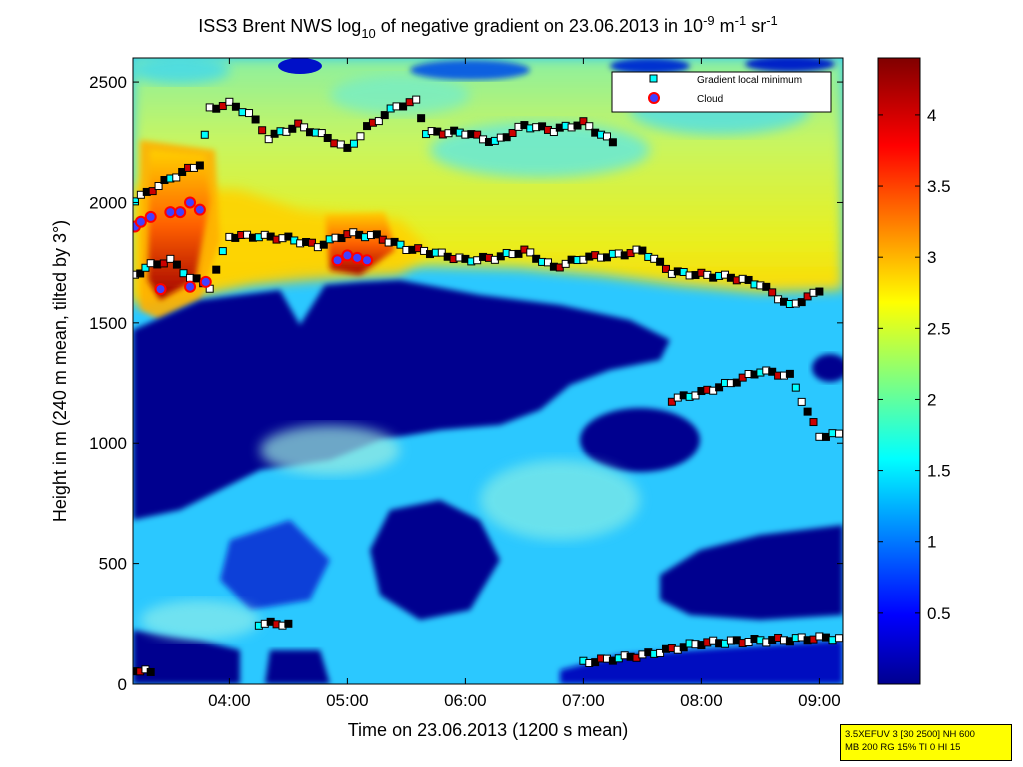  Describe the element at coordinates (903, 747) in the screenshot. I see `info-line-2: MB 200 RG 15% TI 0 HI 15` at that location.